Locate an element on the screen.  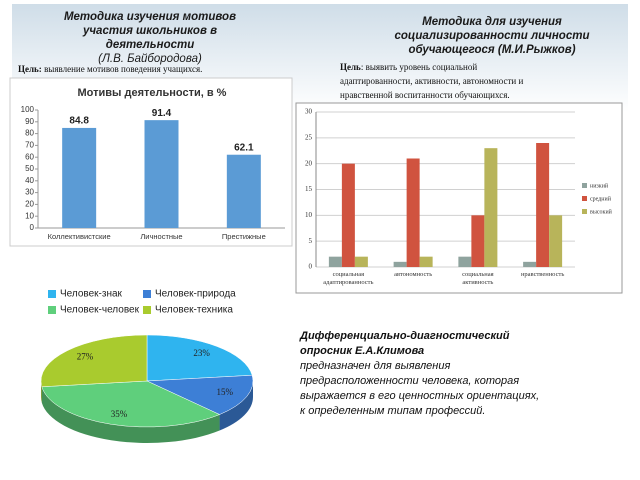
data-label: 23% is located at coordinates (201, 353).